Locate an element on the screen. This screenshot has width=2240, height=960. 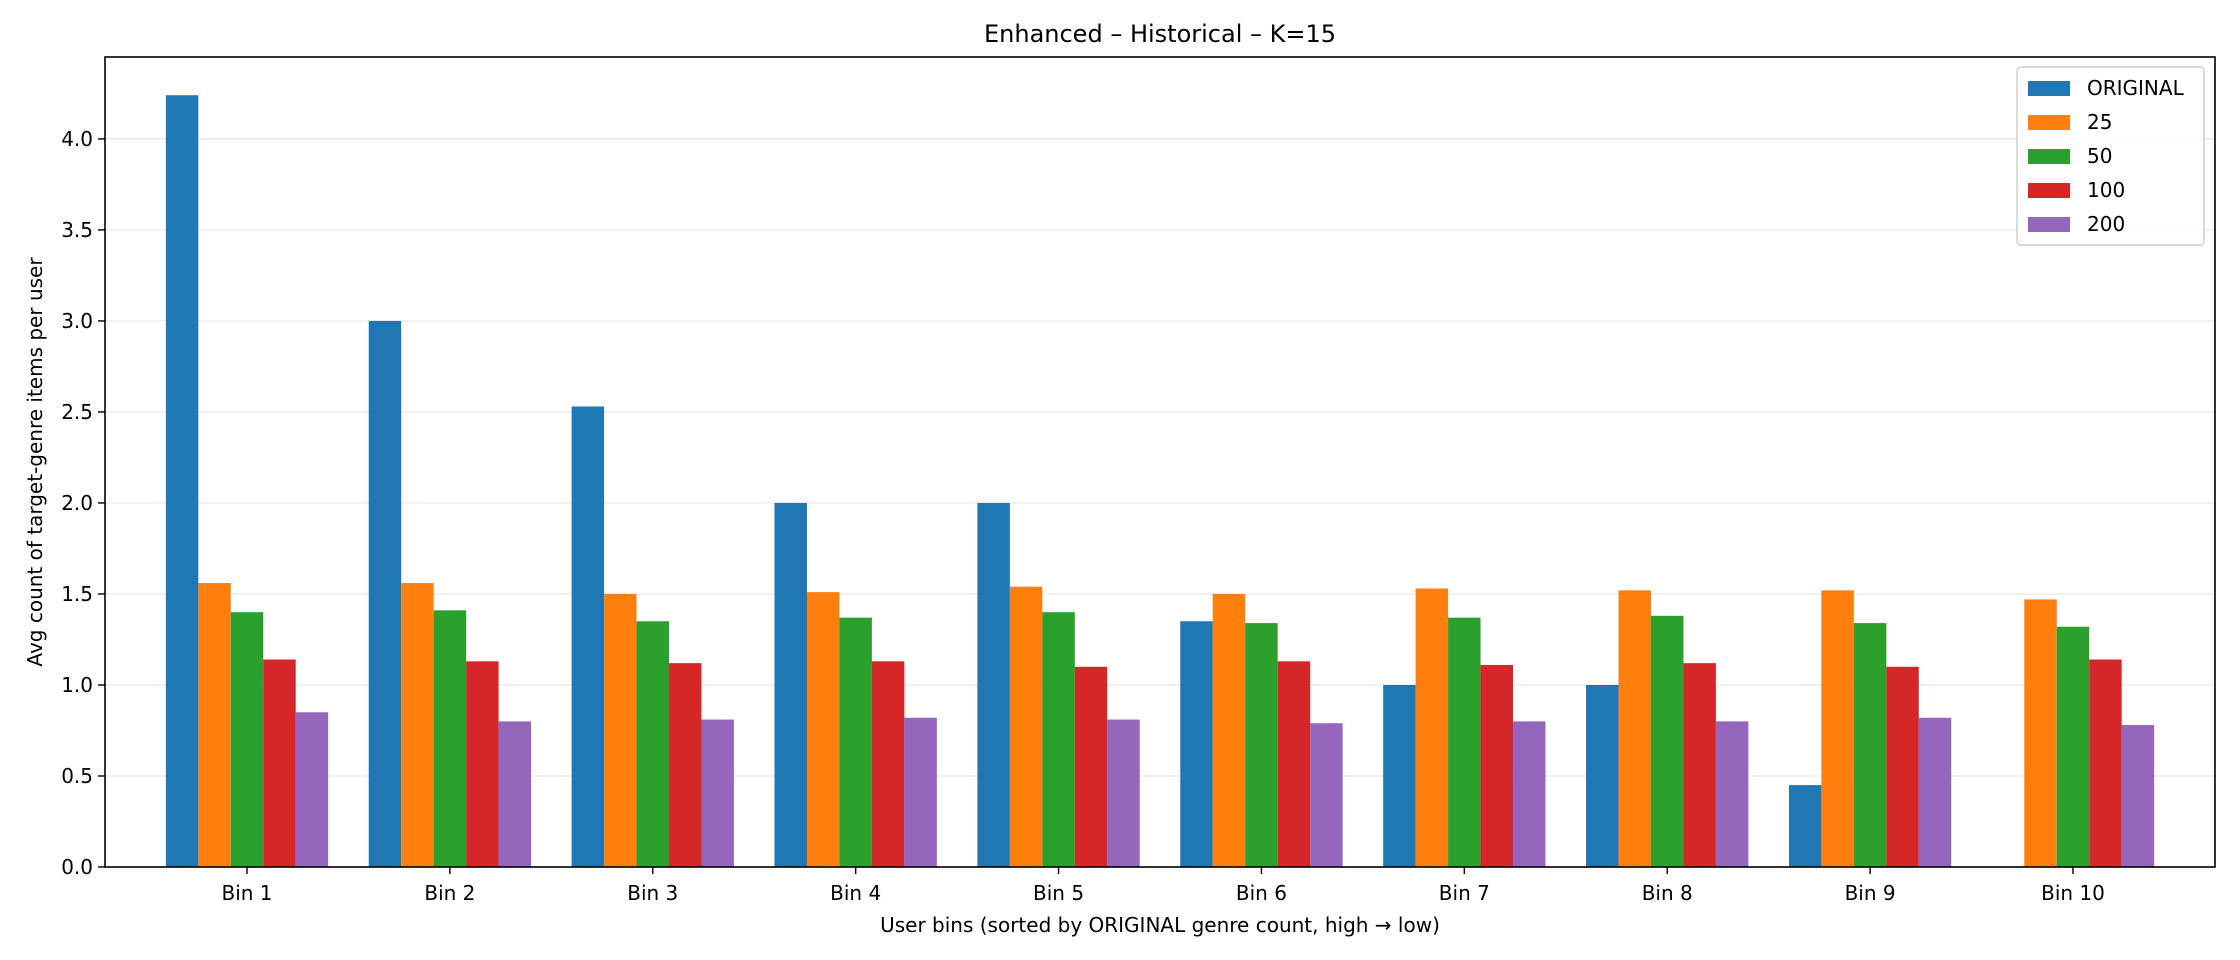
y-axis: 0.0 0.5 1.0 1.5 2.0 2.5 3.0 3.5 4.0 is located at coordinates (83, 503).